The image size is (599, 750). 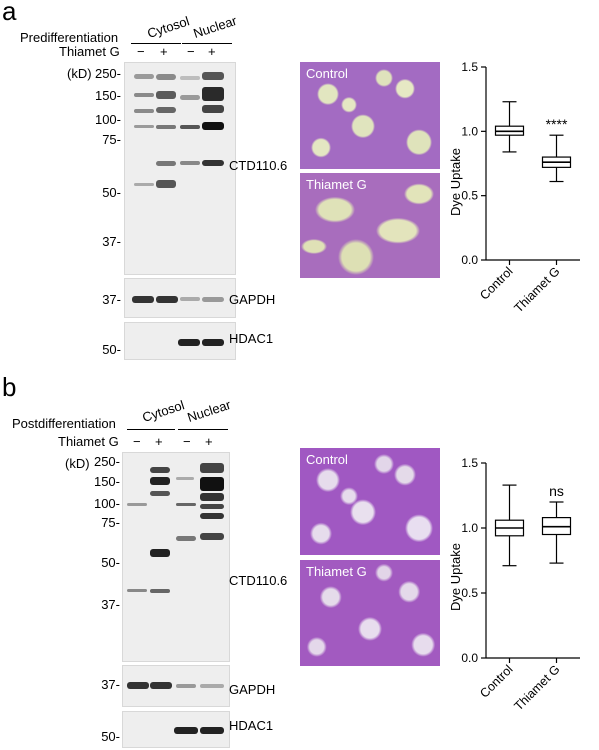 What do you see at coordinates (557, 124) in the screenshot?
I see `significance-label: ****` at bounding box center [557, 124].